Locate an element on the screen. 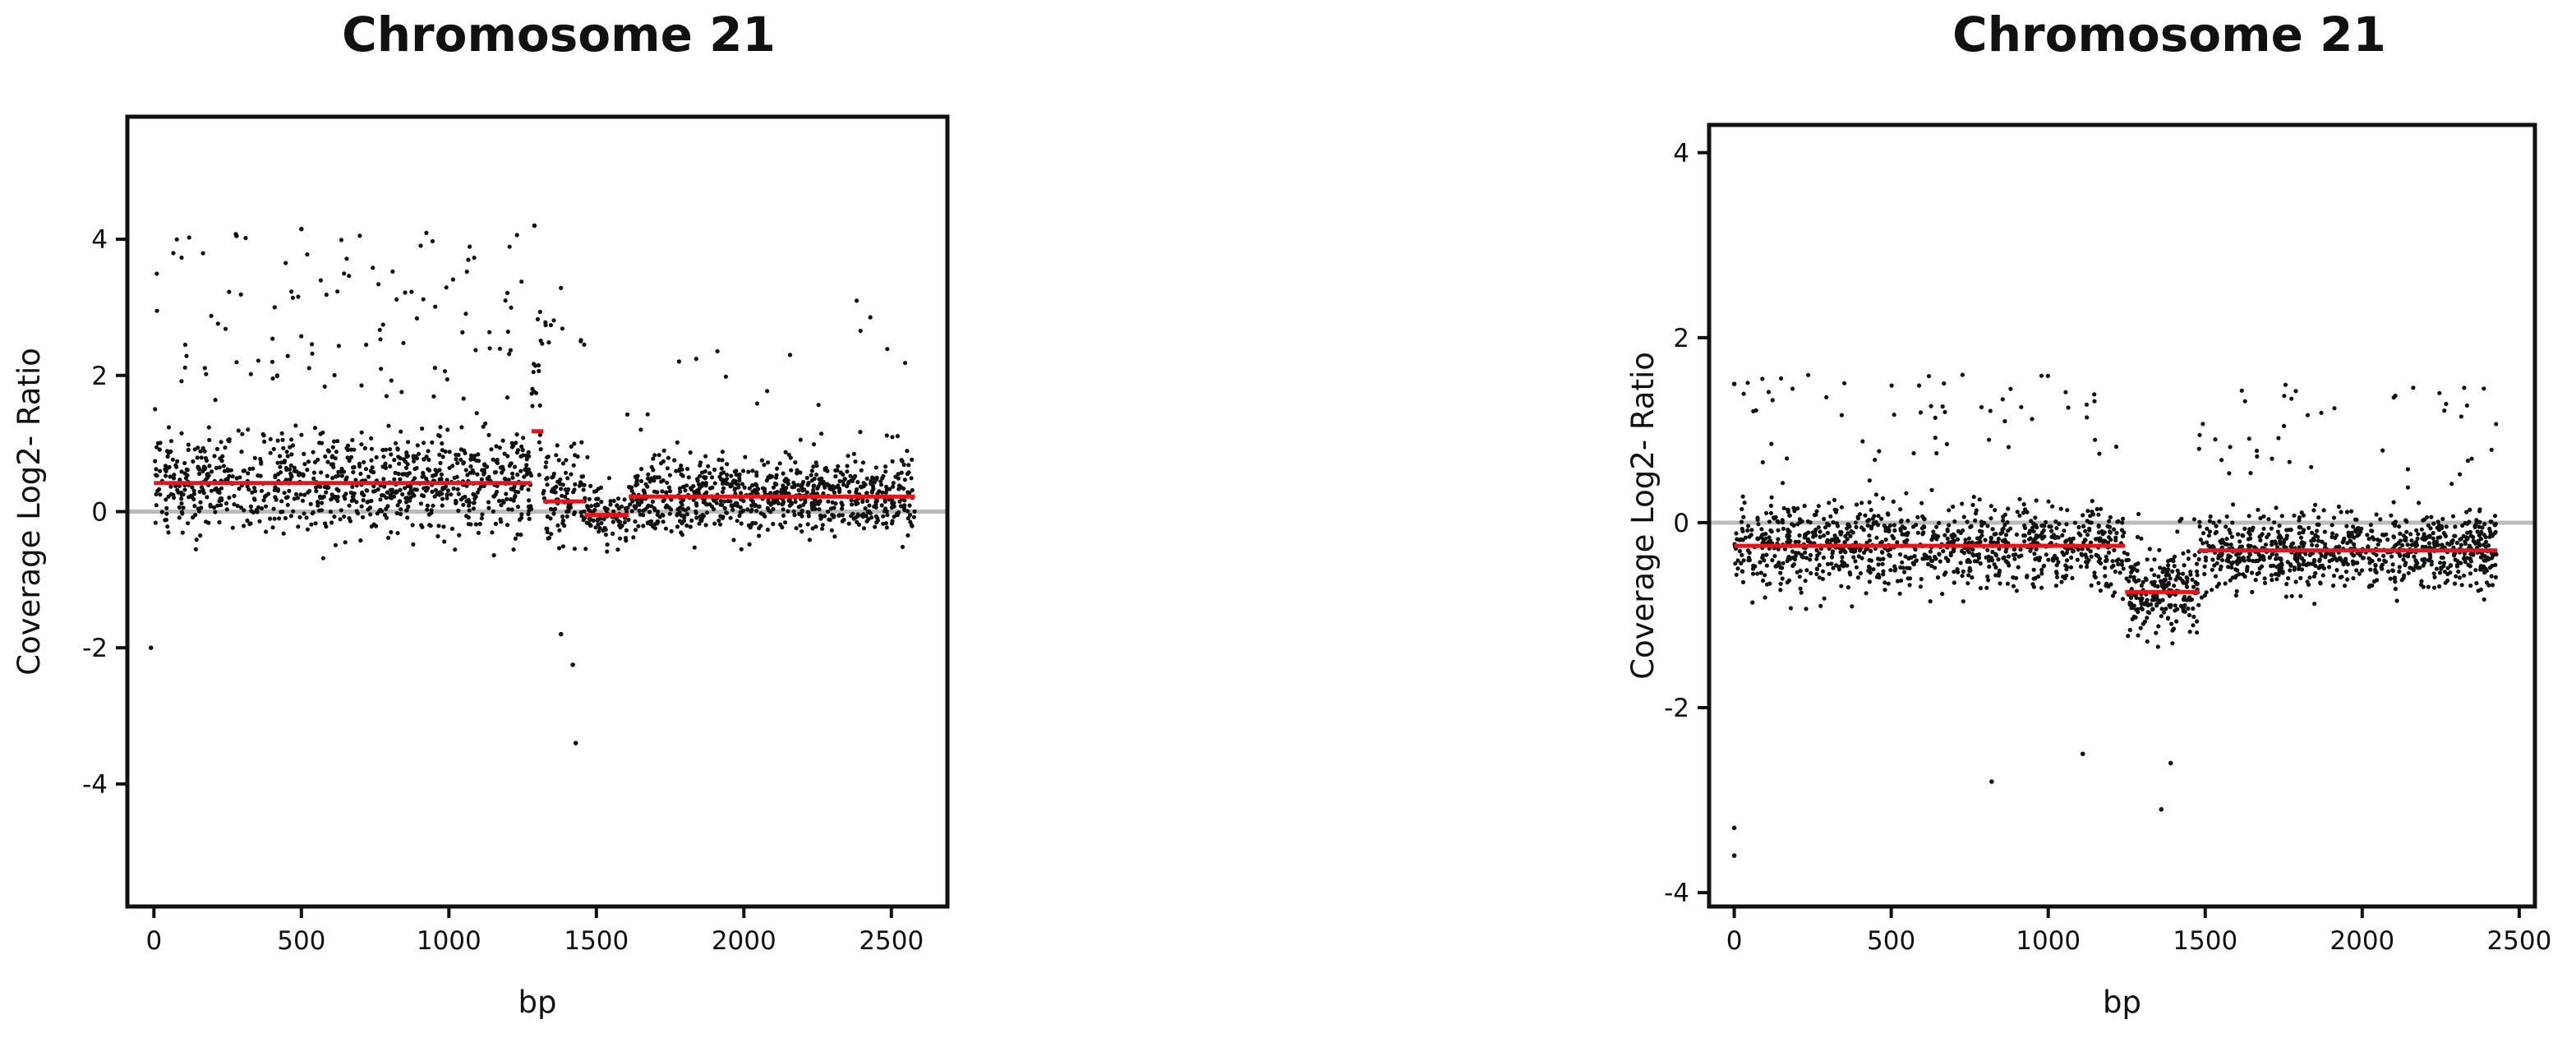 The width and height of the screenshot is (2576, 1038). chart-title: Chromosome 21 is located at coordinates (559, 34).